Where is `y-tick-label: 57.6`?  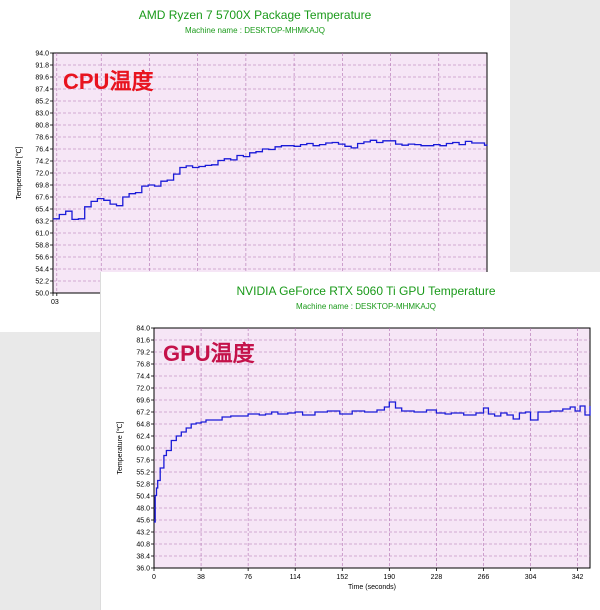 y-tick-label: 57.6 is located at coordinates (143, 461).